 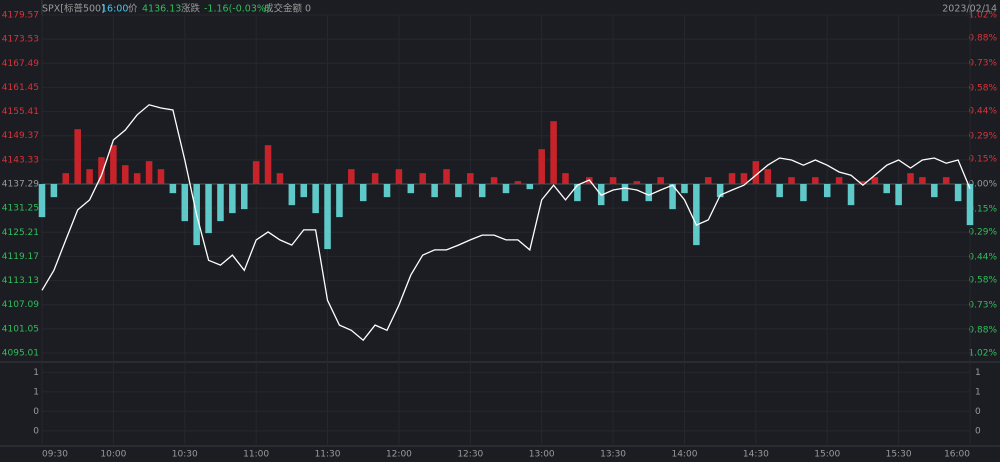 What do you see at coordinates (613, 455) in the screenshot?
I see `x-tick-label: 13:30` at bounding box center [613, 455].